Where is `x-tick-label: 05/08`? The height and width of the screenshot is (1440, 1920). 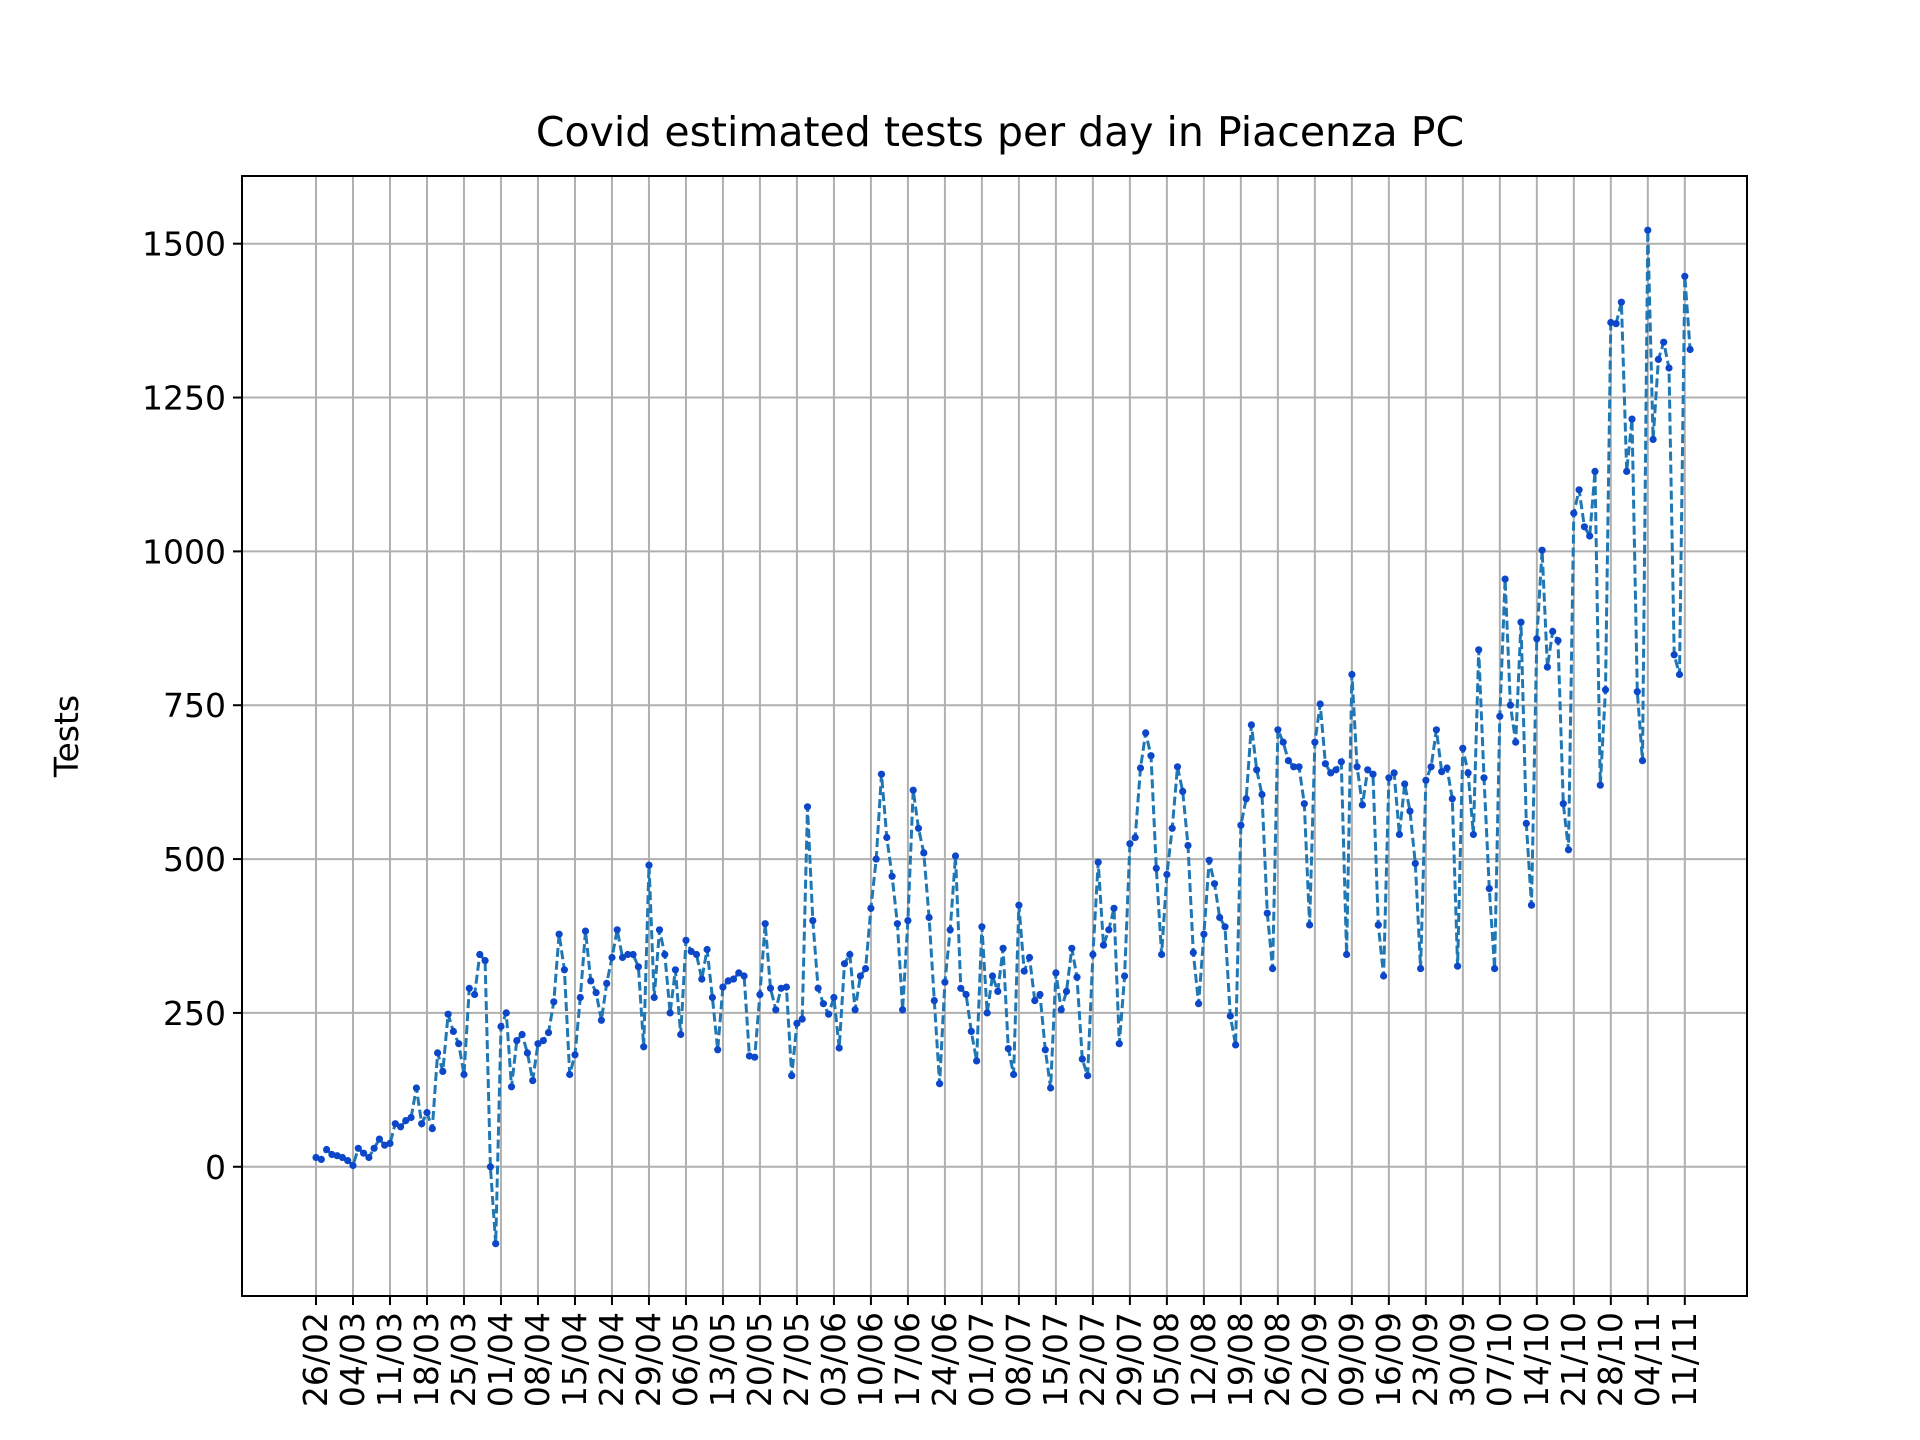
x-tick-label: 05/08 is located at coordinates (1166, 1359).